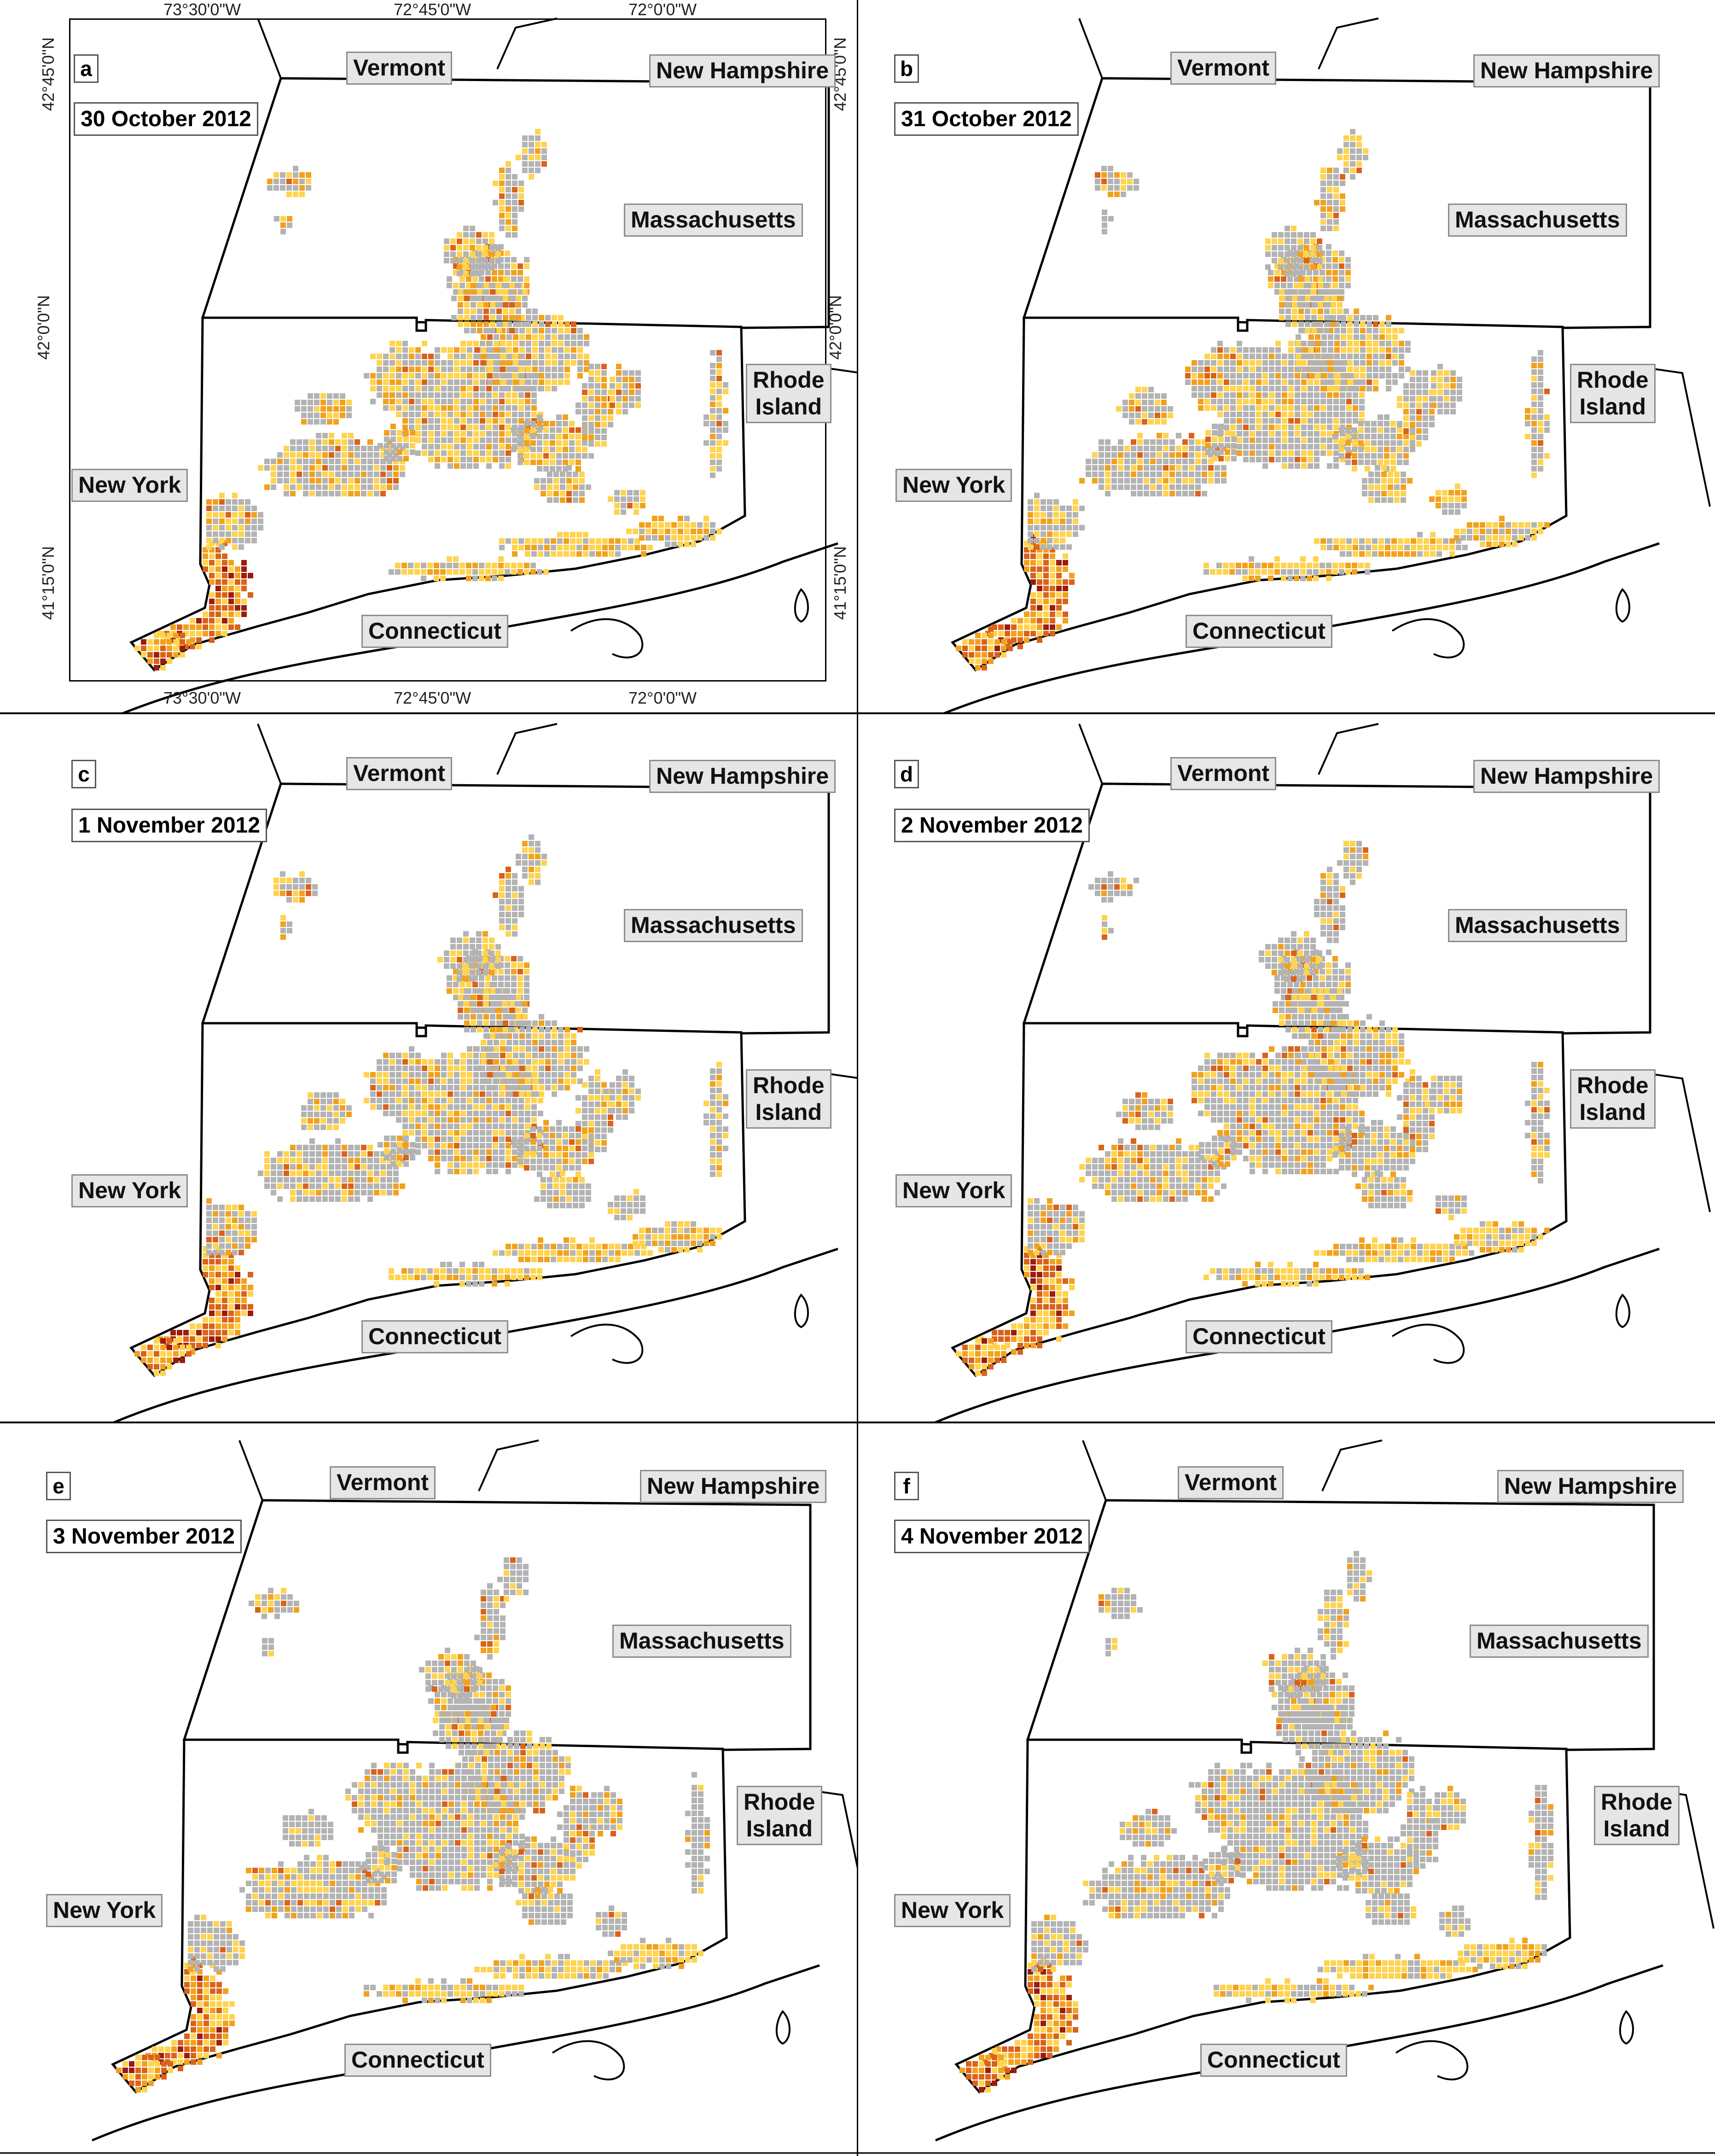  I want to click on lon-top-1: 73°30'0"W, so click(202, 9).